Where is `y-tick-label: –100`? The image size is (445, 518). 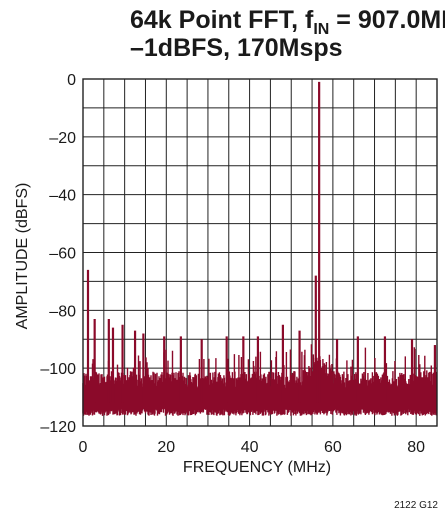 y-tick-label: –100 is located at coordinates (58, 369).